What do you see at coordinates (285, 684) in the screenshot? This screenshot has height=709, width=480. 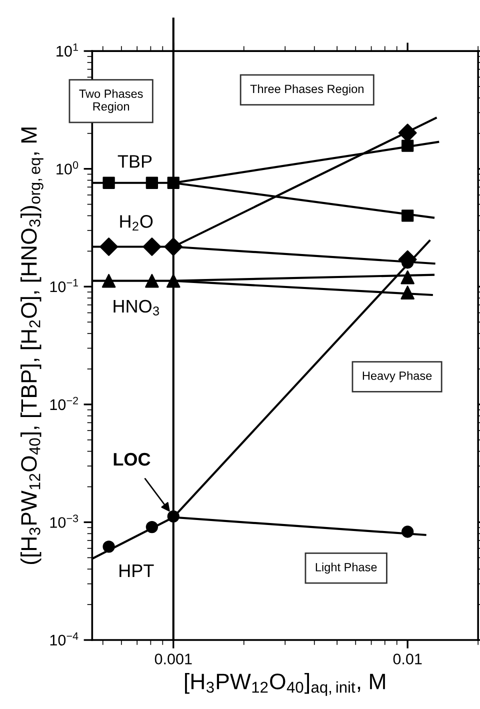 I see `text: [H$_{3}$PW$_{12}$O$_{40}$]$_{aq,init}$, M` at bounding box center [285, 684].